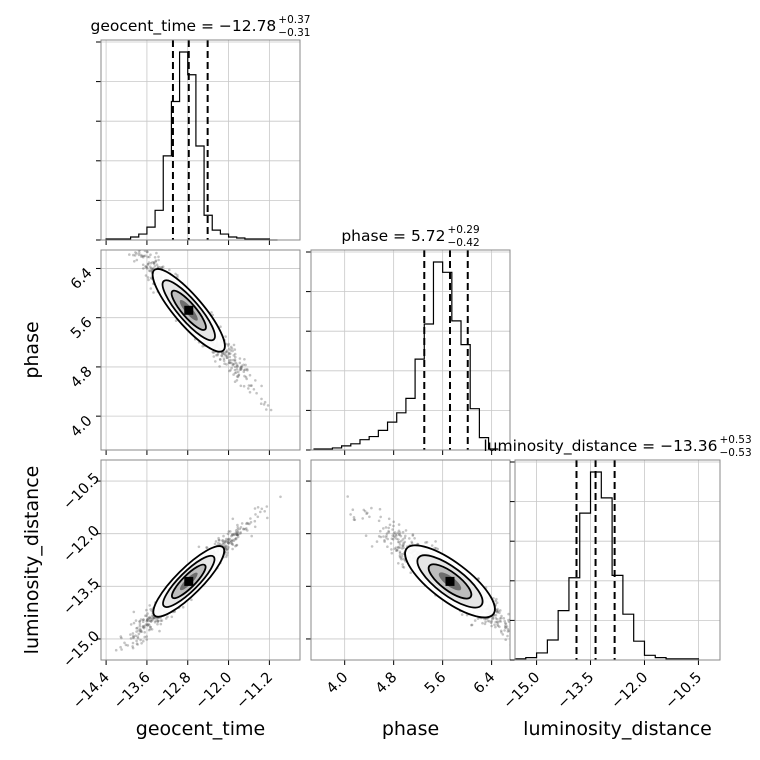 The image size is (760, 760). Describe the element at coordinates (463, 243) in the screenshot. I see `title-lower-error: −0.42` at that location.